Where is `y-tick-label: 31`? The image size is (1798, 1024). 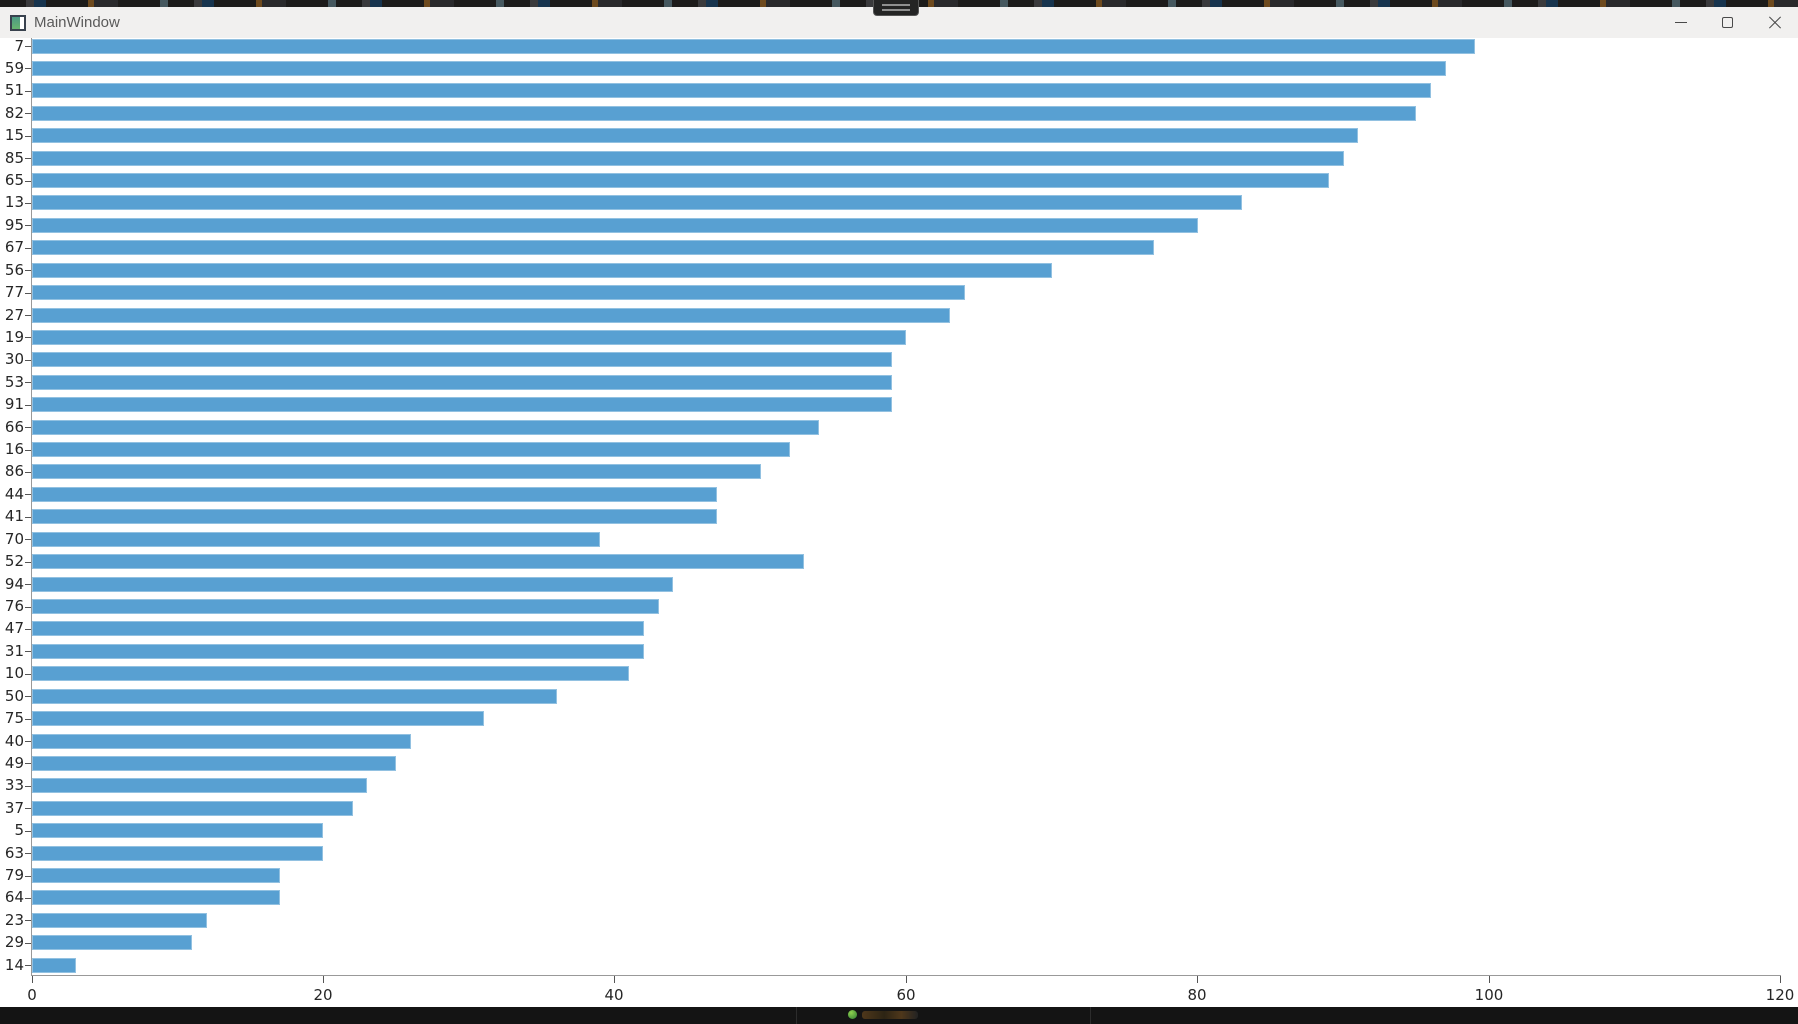 y-tick-label: 31 is located at coordinates (14, 651).